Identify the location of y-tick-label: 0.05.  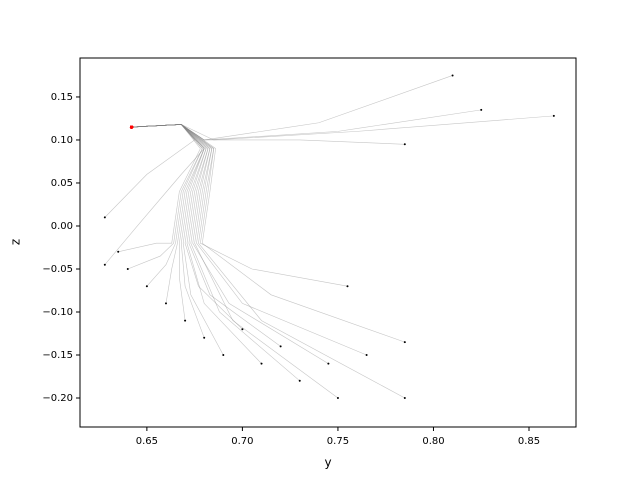
(62, 183).